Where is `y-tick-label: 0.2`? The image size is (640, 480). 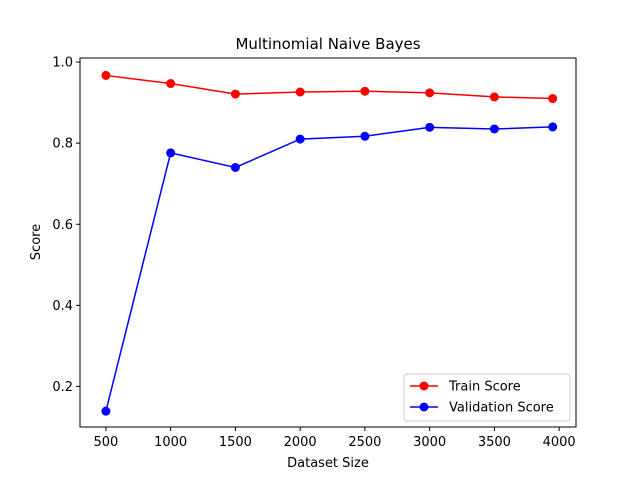 y-tick-label: 0.2 is located at coordinates (62, 387).